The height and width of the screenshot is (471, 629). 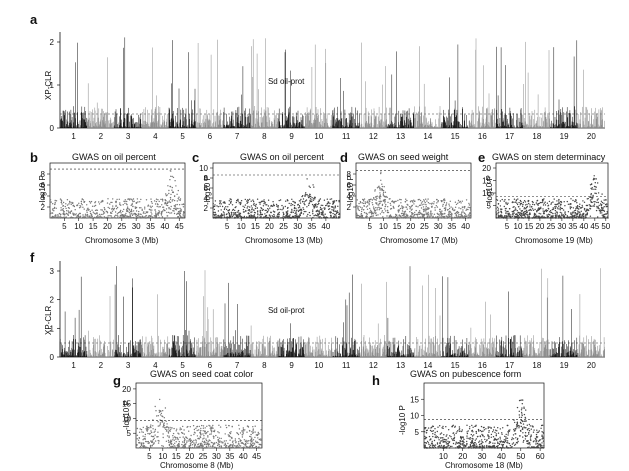 I want to click on chromosome-9-signal, so click(x=291, y=340).